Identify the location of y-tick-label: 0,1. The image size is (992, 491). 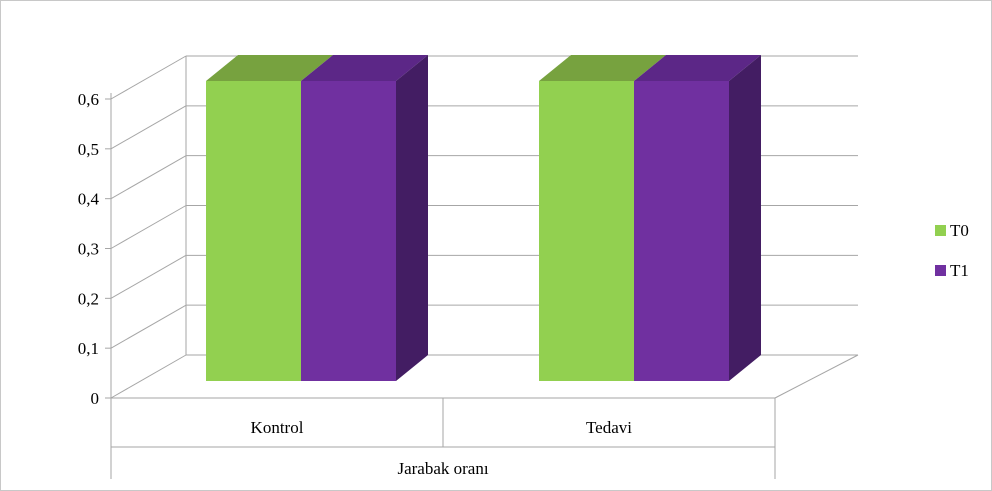
(88, 348).